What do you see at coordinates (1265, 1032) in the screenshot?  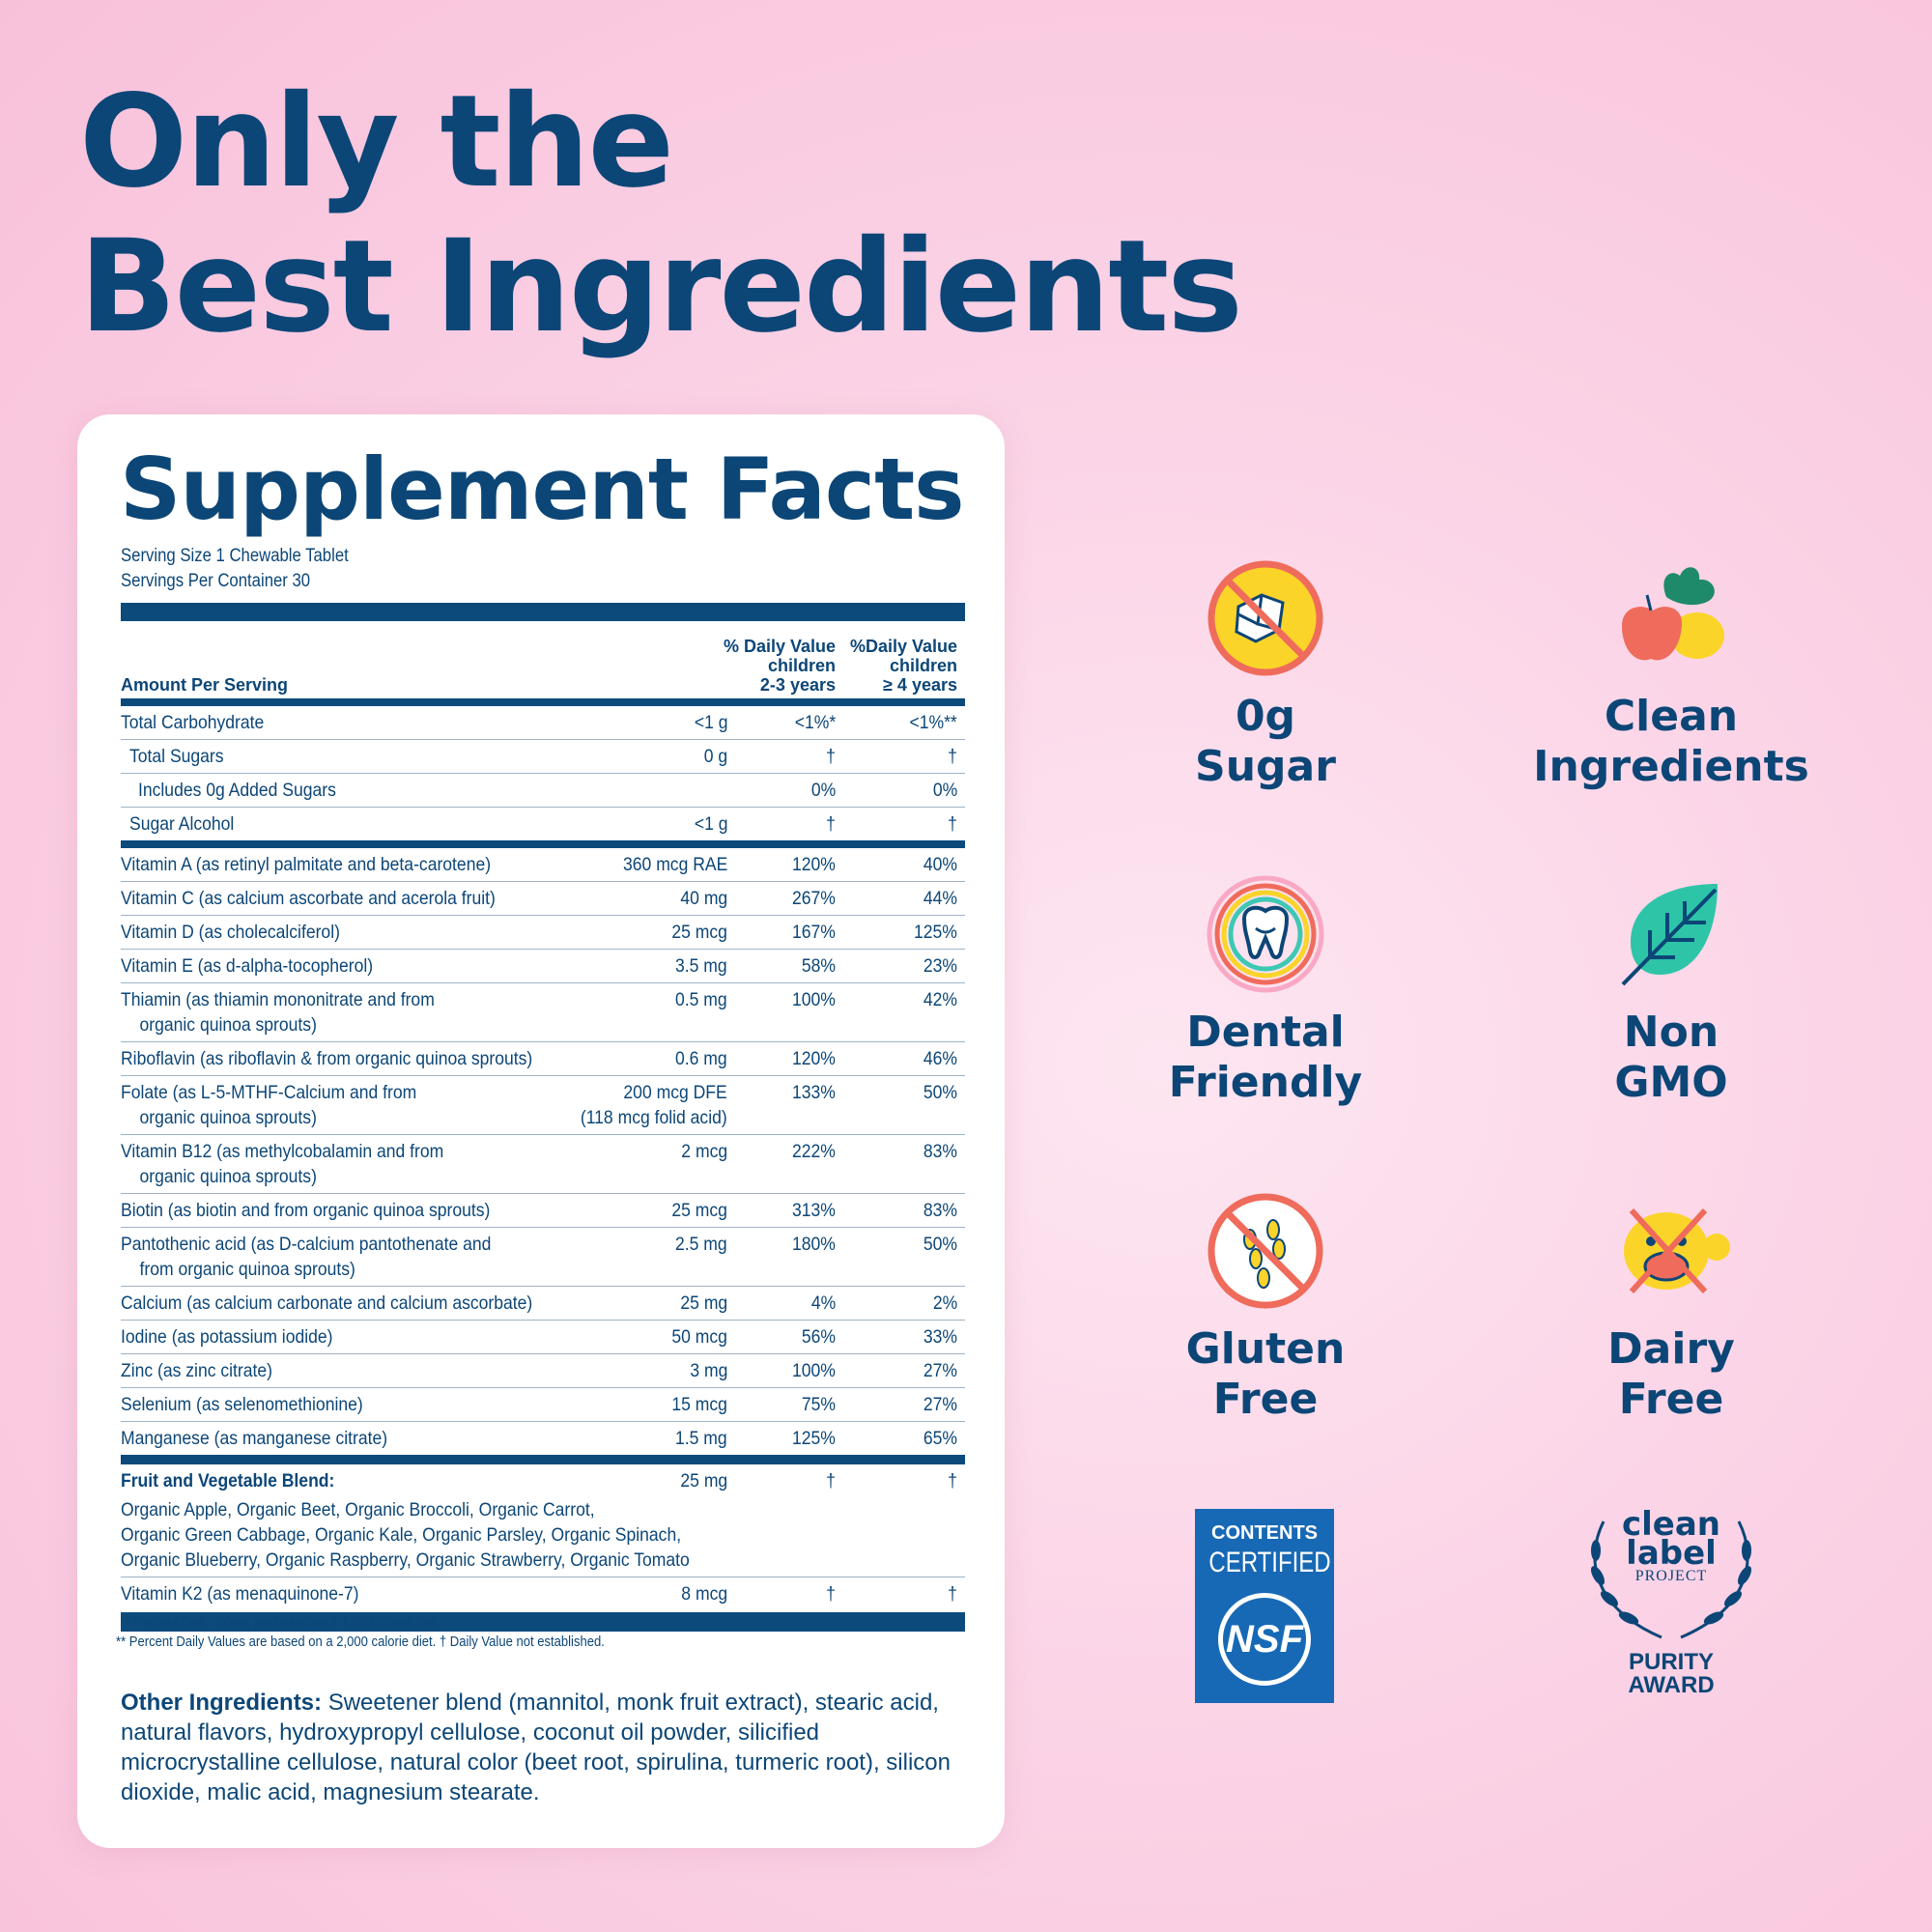 I see `badge-label-line1: Dental` at bounding box center [1265, 1032].